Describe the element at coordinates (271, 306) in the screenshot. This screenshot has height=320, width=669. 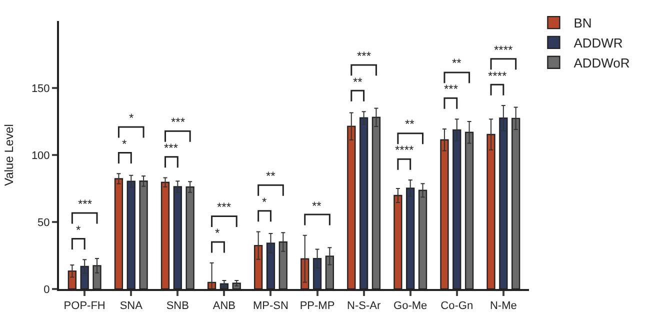
I see `x-tick-label: MP-SN` at that location.